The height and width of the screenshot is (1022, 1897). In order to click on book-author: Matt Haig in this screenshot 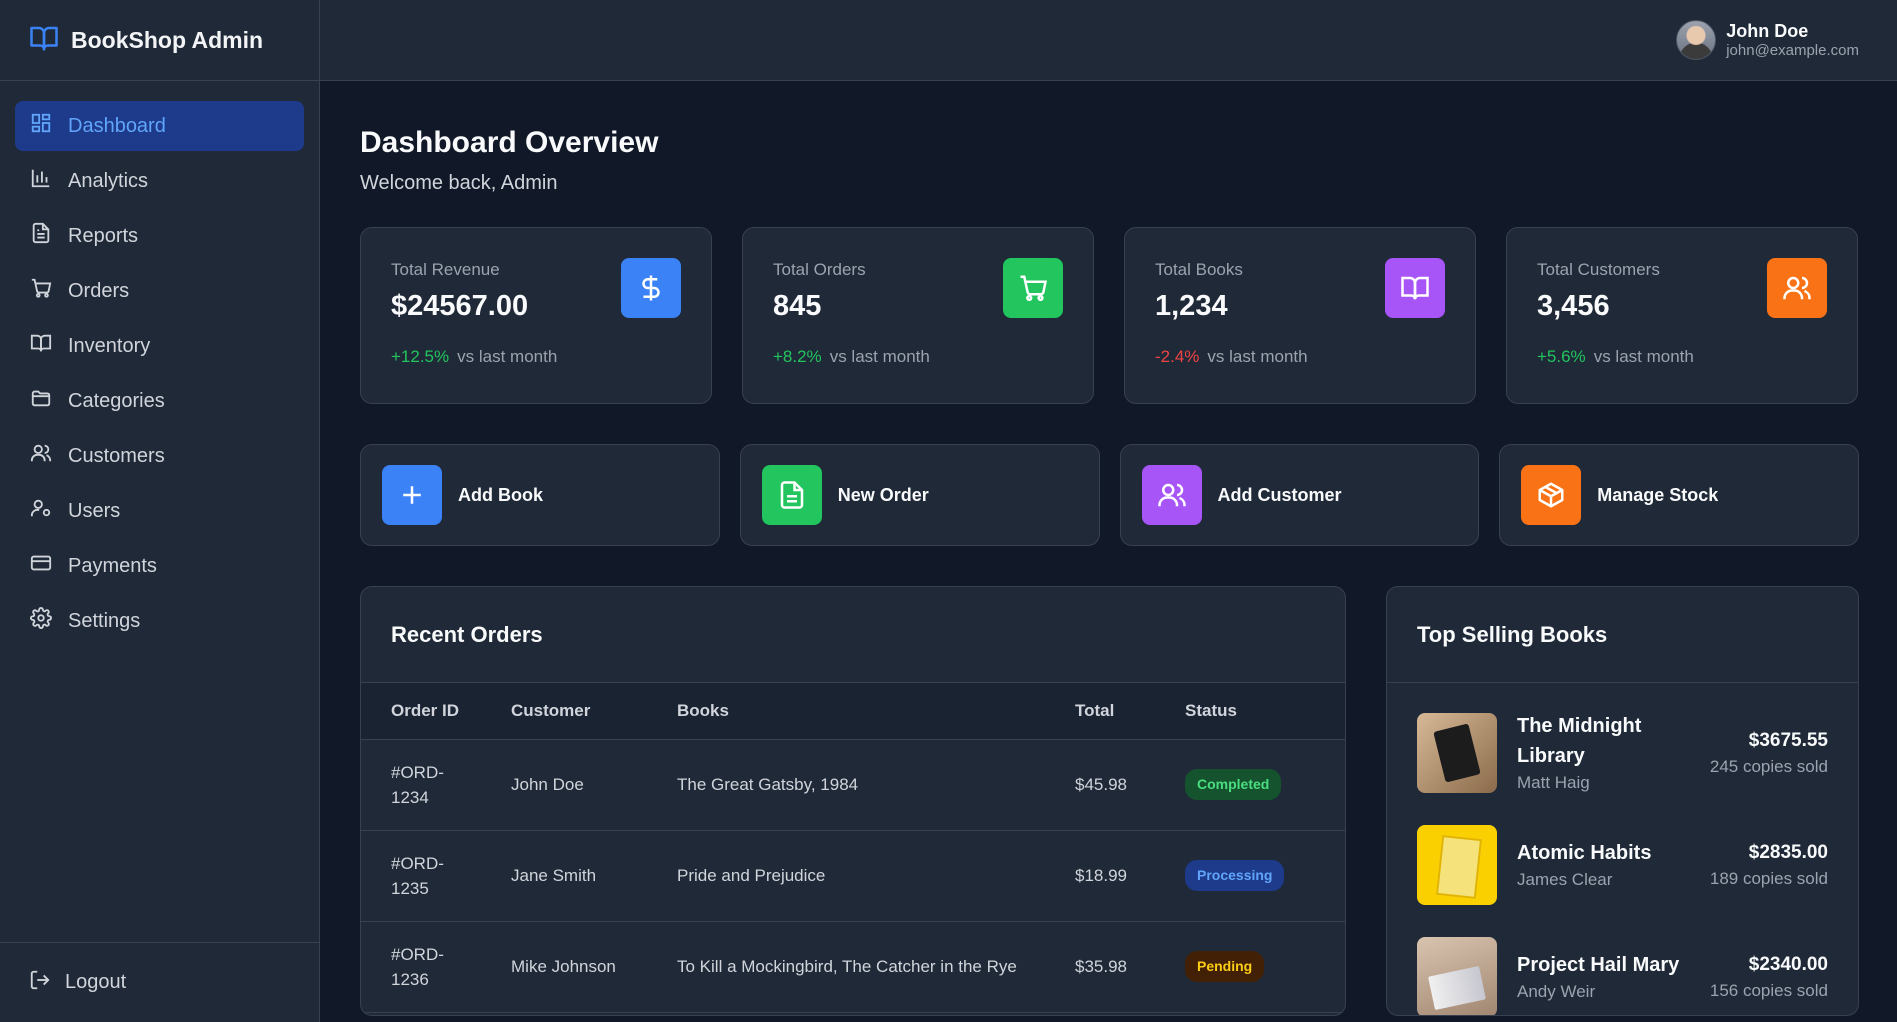, I will do `click(1553, 782)`.